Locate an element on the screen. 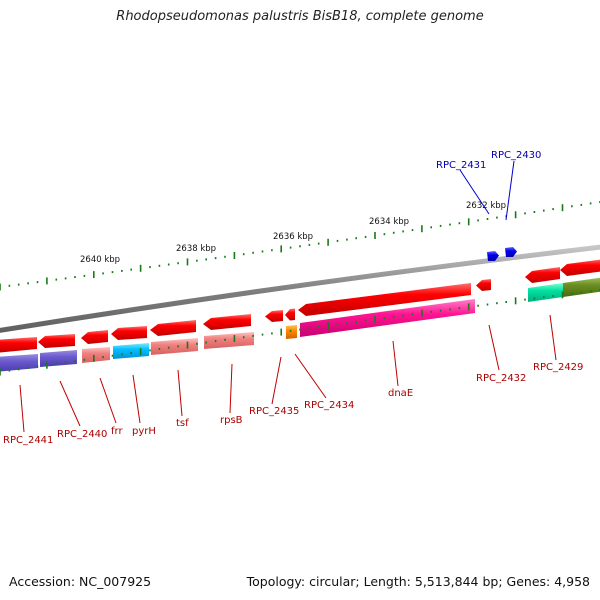 The image size is (600, 600). gene-label: RPC_2431 is located at coordinates (461, 165).